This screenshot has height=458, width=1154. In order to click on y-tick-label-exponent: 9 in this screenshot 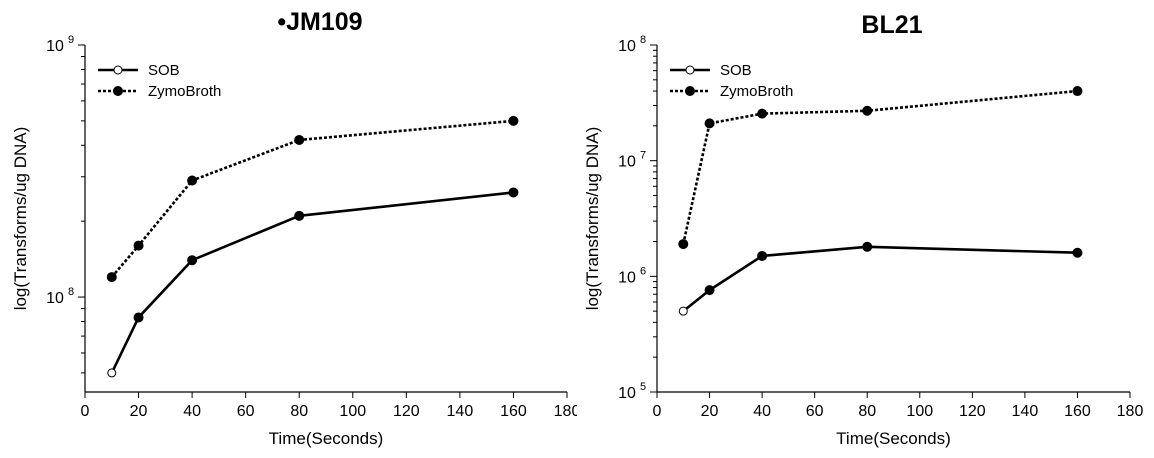, I will do `click(71, 40)`.